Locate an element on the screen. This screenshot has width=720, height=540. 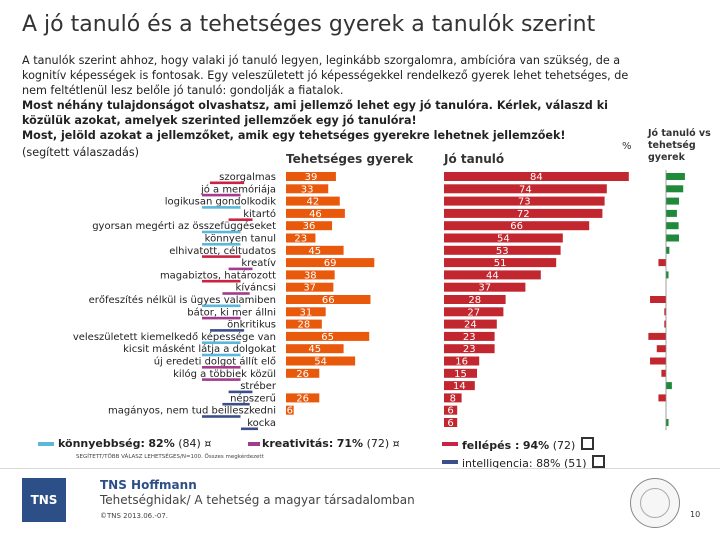
value-label-gifted: 69 is located at coordinates (330, 263).